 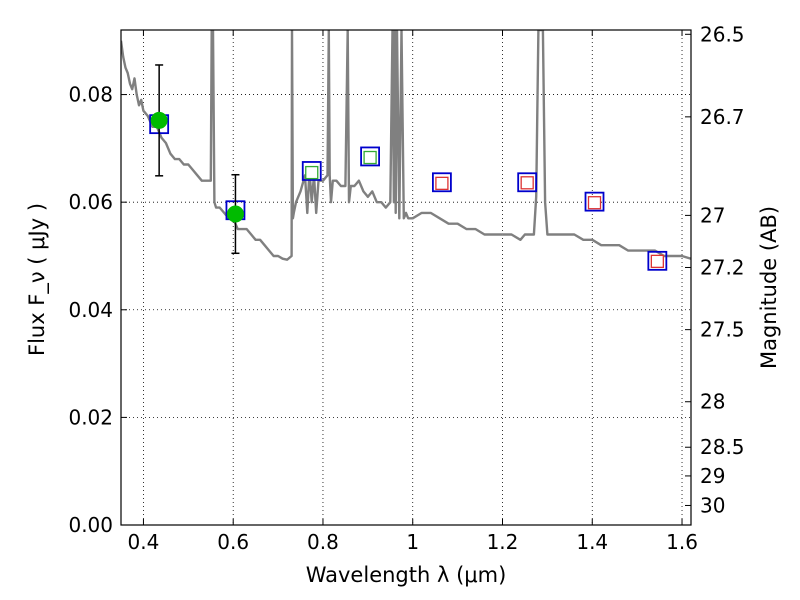 I want to click on y-tick-label: 0.06, so click(x=90, y=202).